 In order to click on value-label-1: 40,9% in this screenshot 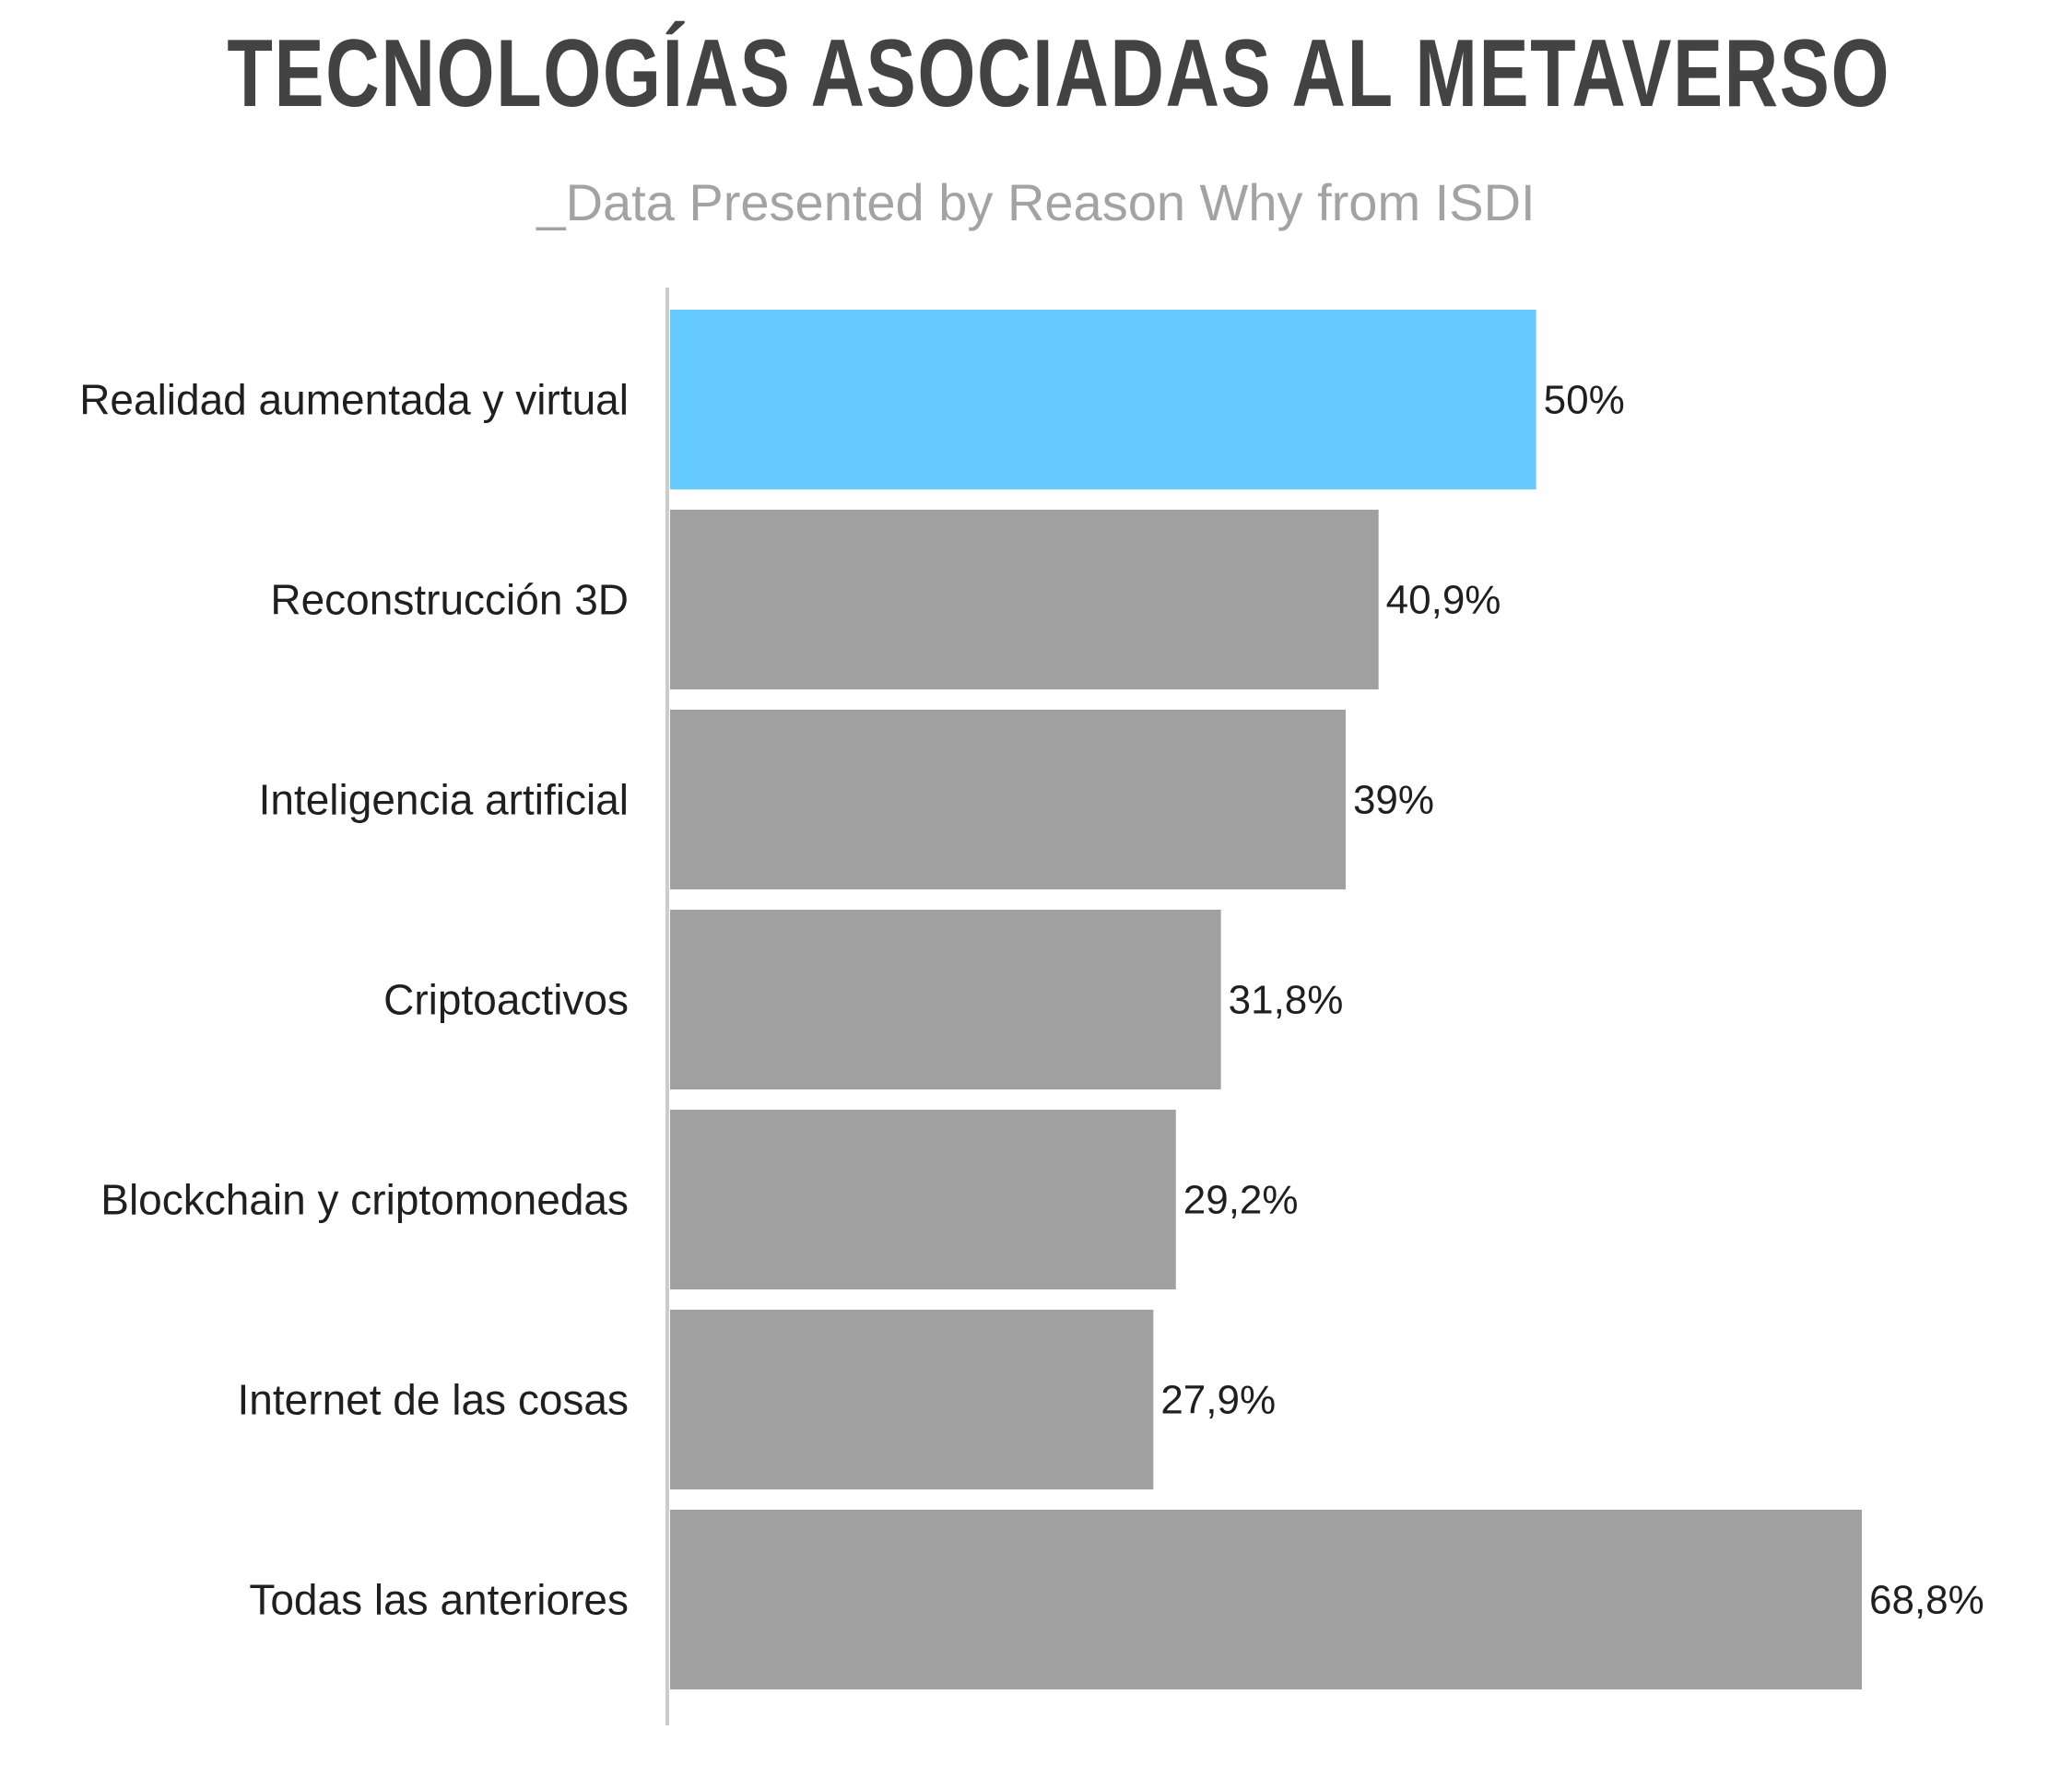, I will do `click(1444, 600)`.